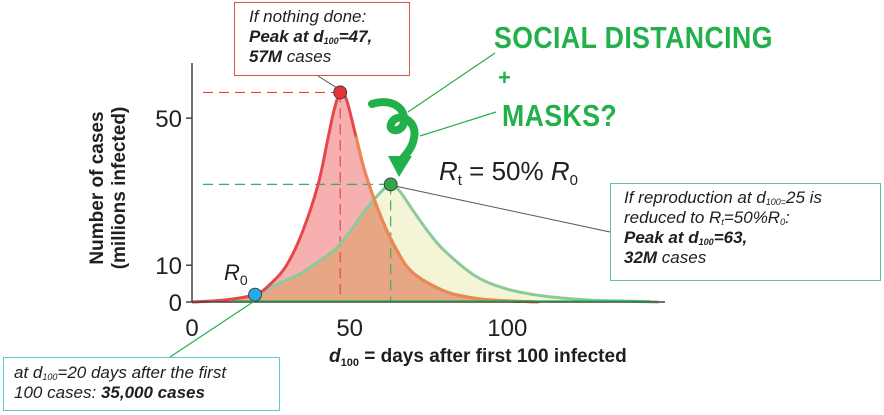  Describe the element at coordinates (168, 119) in the screenshot. I see `y-tick-label: 50` at that location.